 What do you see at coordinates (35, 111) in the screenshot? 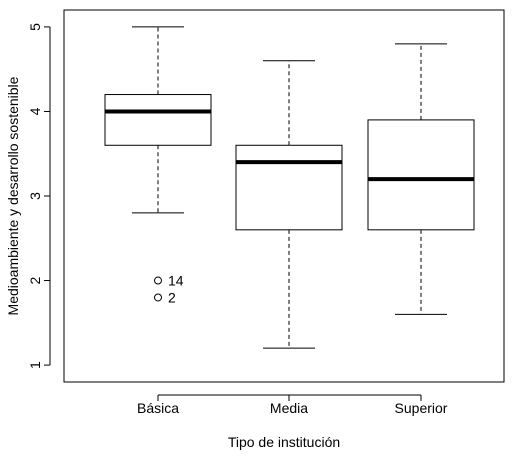
I see `y-tick-label: 4` at bounding box center [35, 111].